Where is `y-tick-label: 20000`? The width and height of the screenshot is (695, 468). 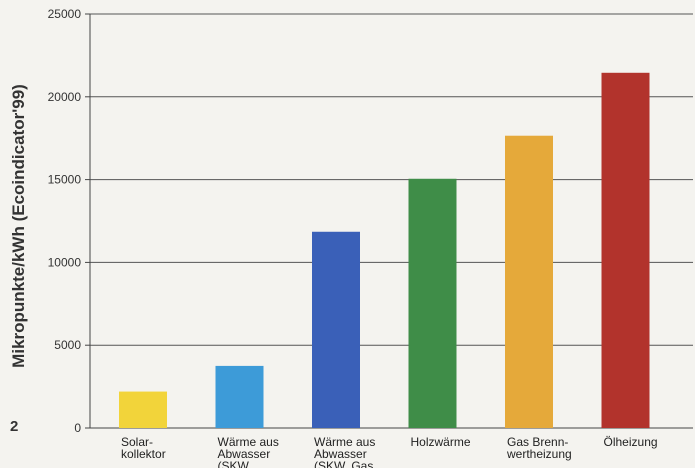 y-tick-label: 20000 is located at coordinates (65, 97).